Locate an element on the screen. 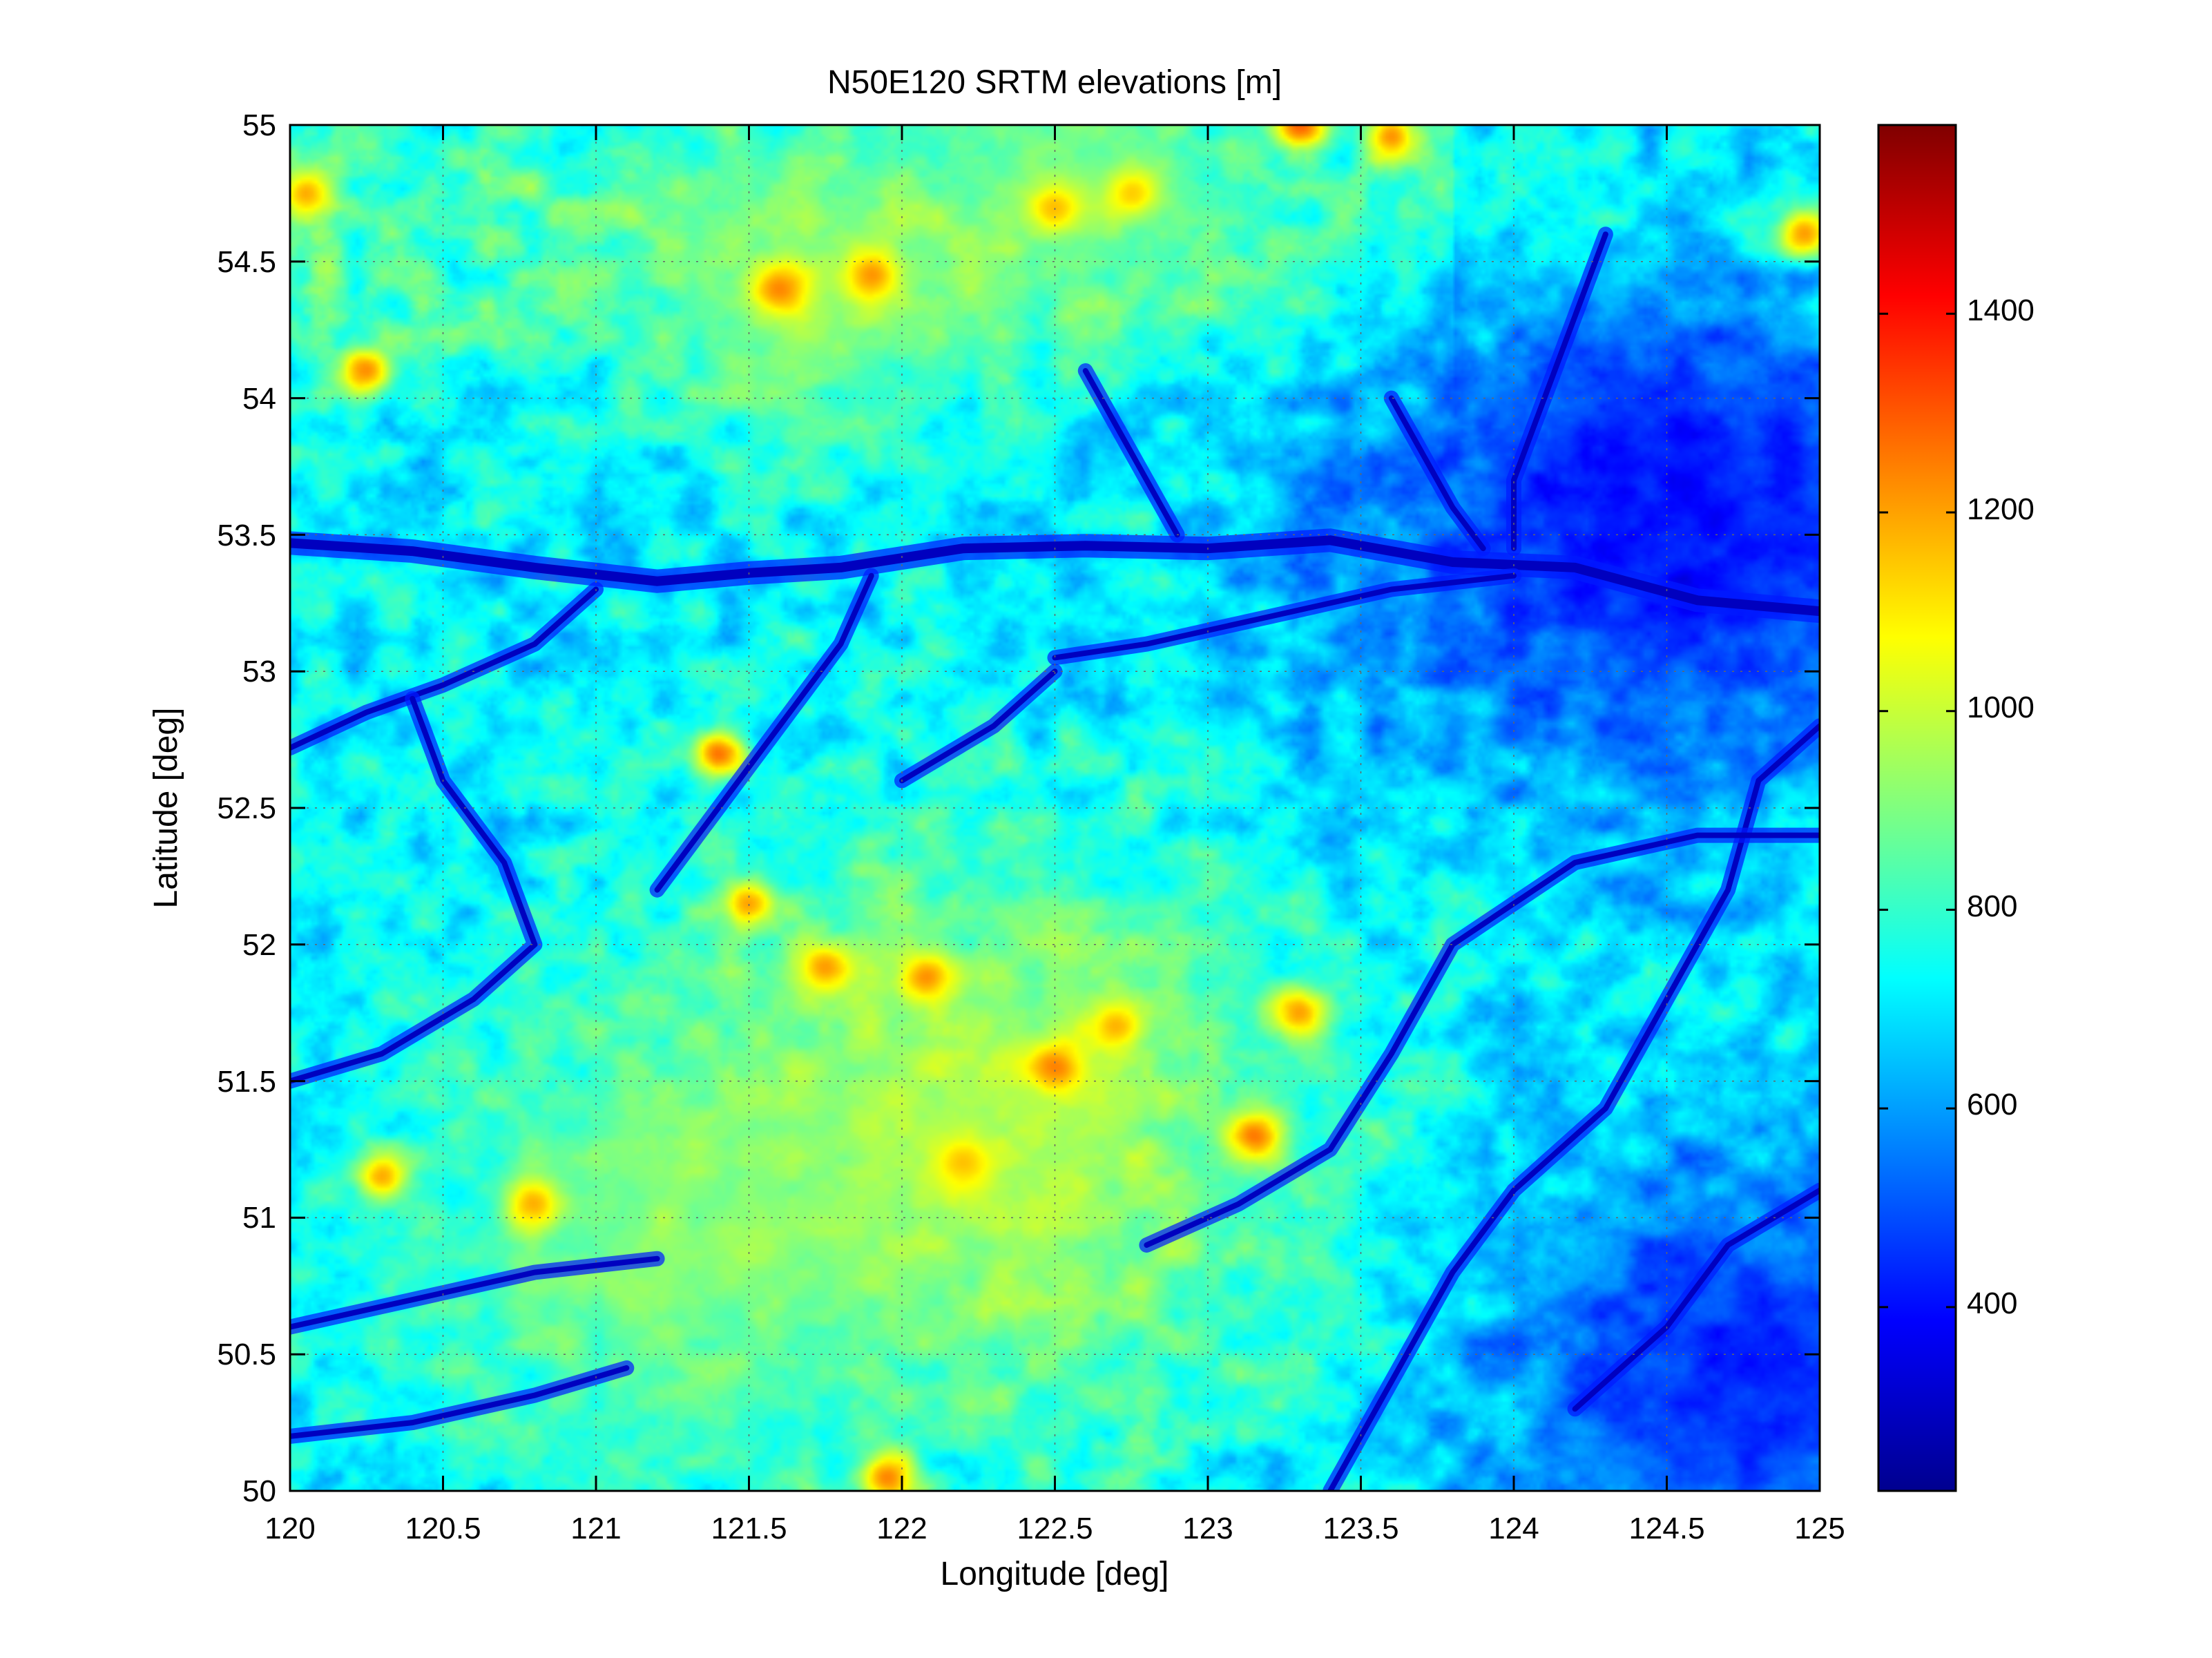  x-tick-label: 125 is located at coordinates (1819, 1528).